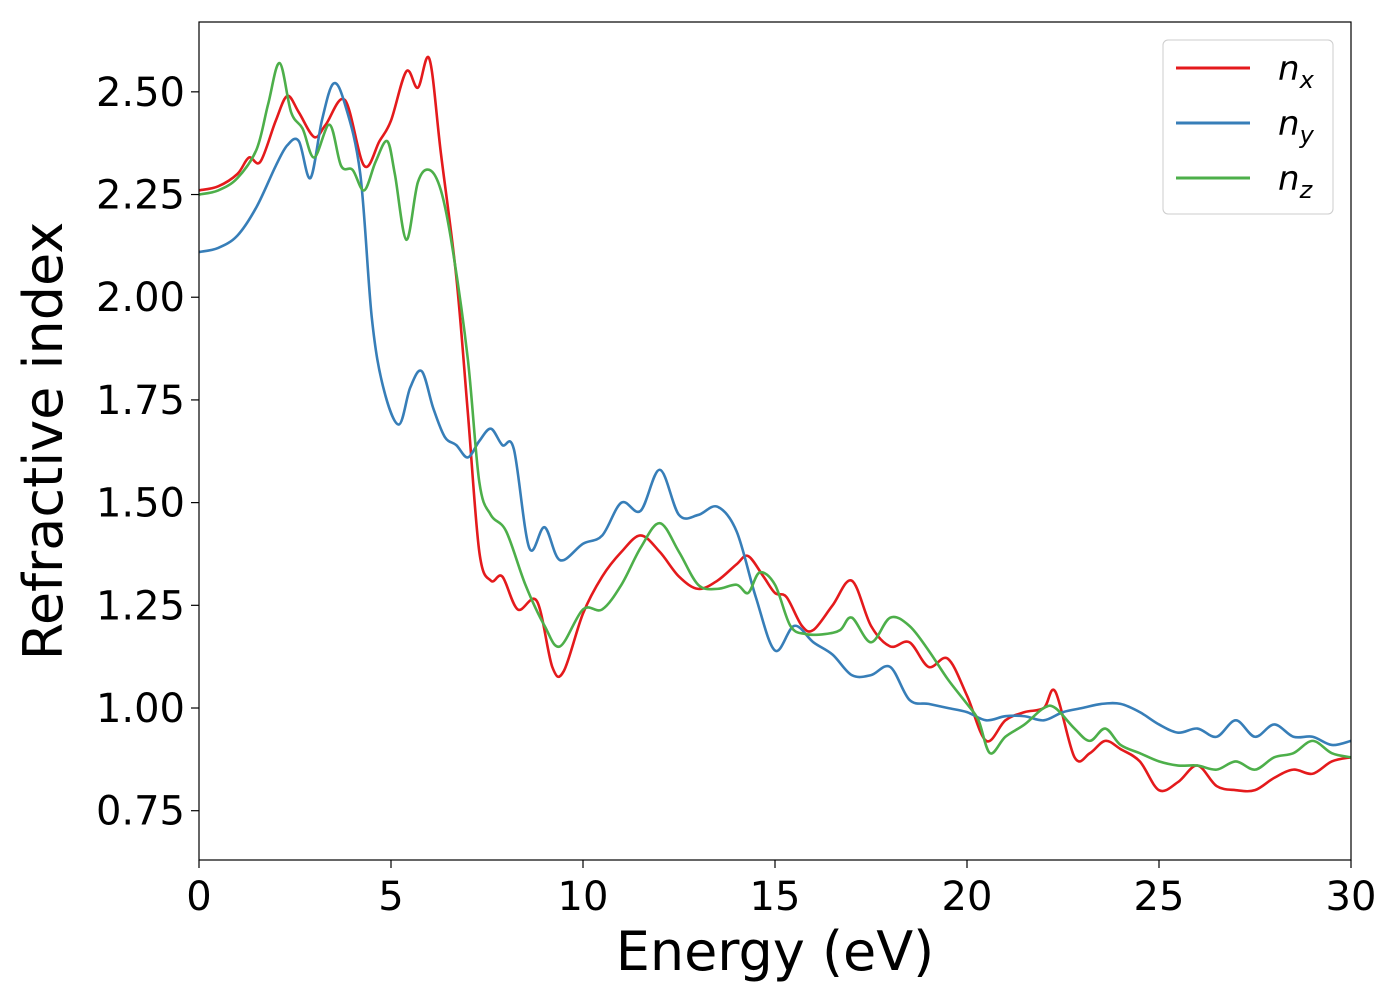 The height and width of the screenshot is (1000, 1400). What do you see at coordinates (1296, 181) in the screenshot?
I see `legend-label-nz: nz` at bounding box center [1296, 181].